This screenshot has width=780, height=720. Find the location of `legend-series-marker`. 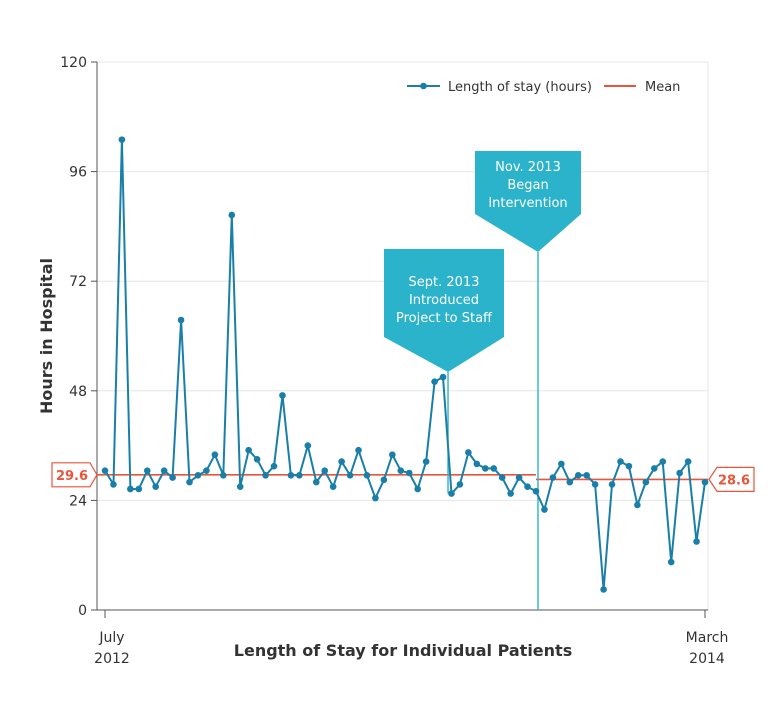

legend-series-marker is located at coordinates (423, 86).